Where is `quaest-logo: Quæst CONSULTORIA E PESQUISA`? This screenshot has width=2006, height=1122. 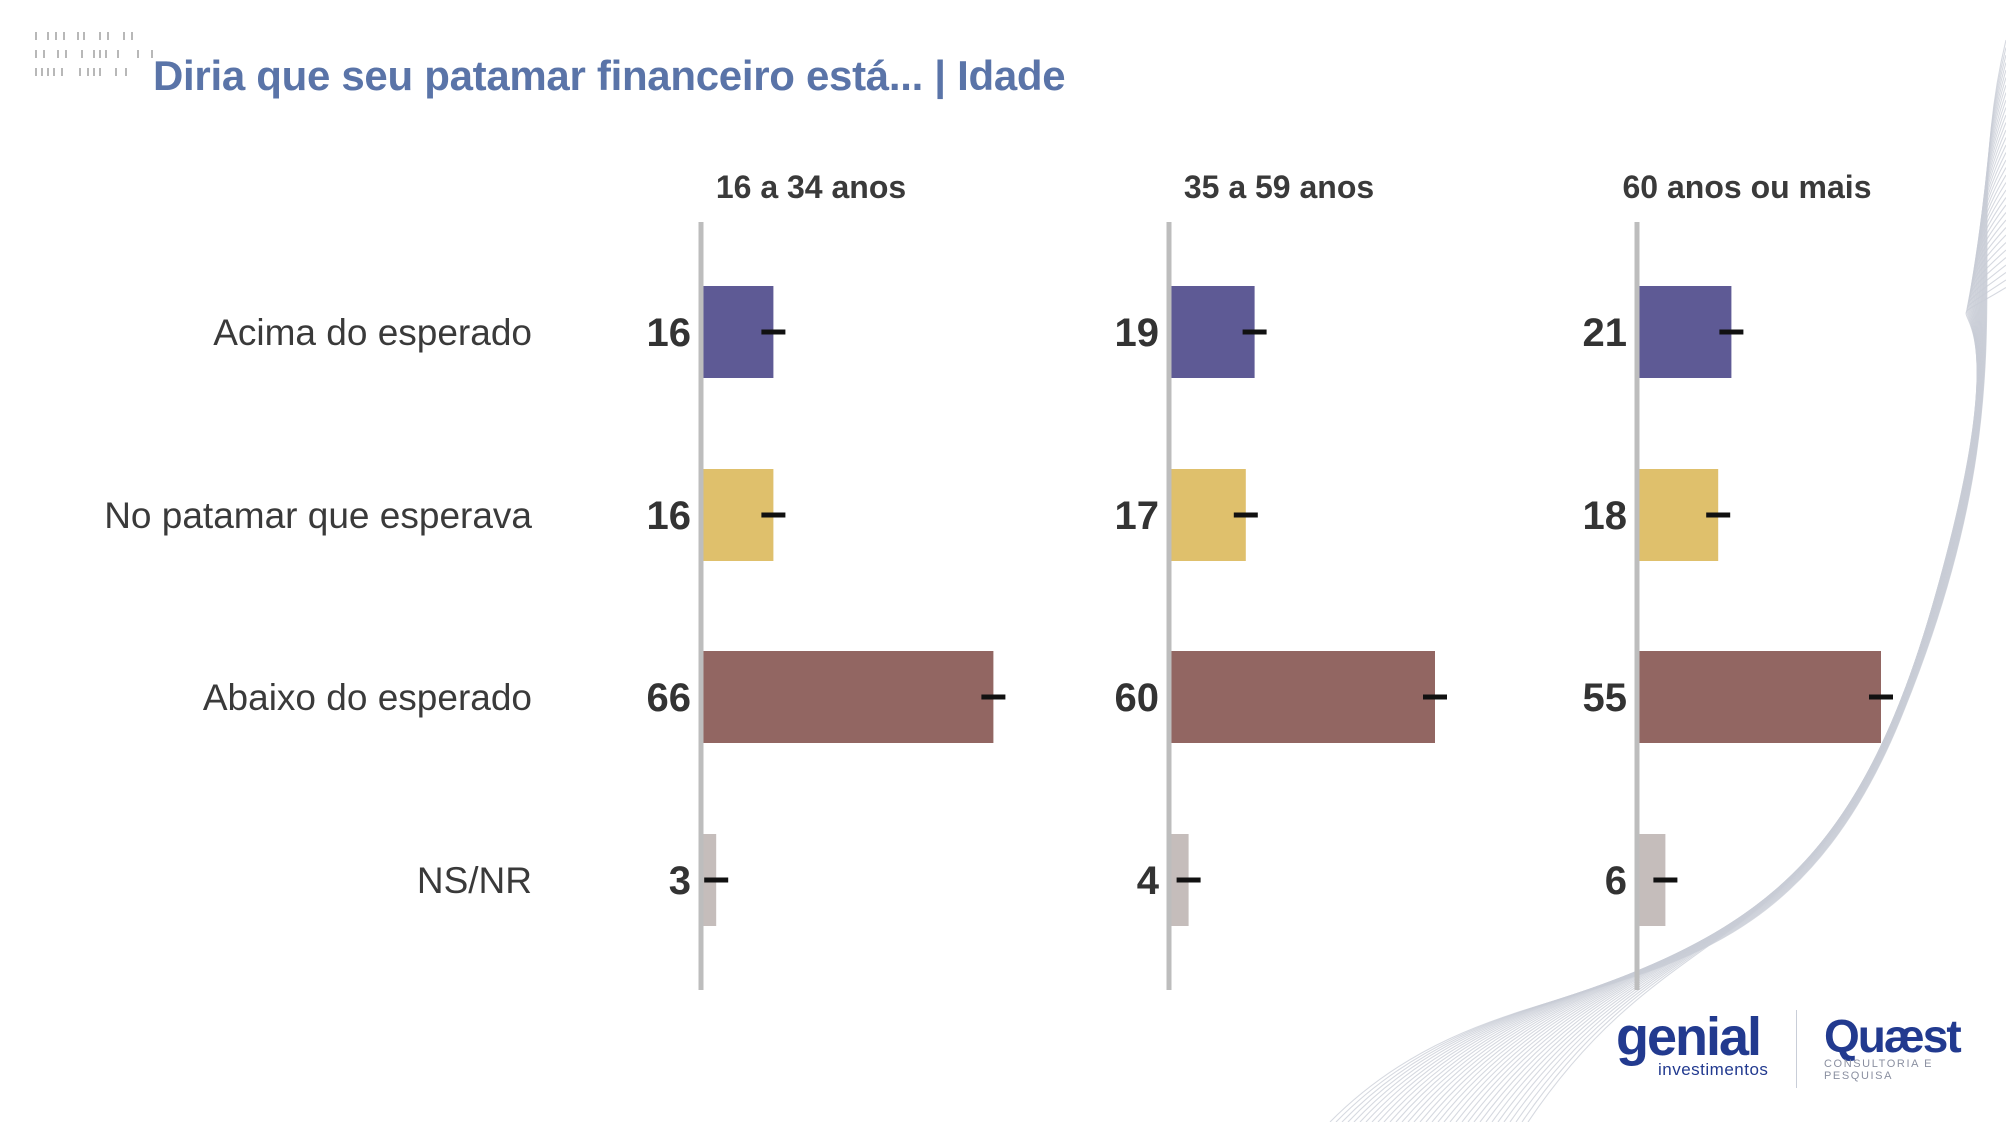
quaest-logo: Quæst CONSULTORIA E PESQUISA is located at coordinates (1907, 1047).